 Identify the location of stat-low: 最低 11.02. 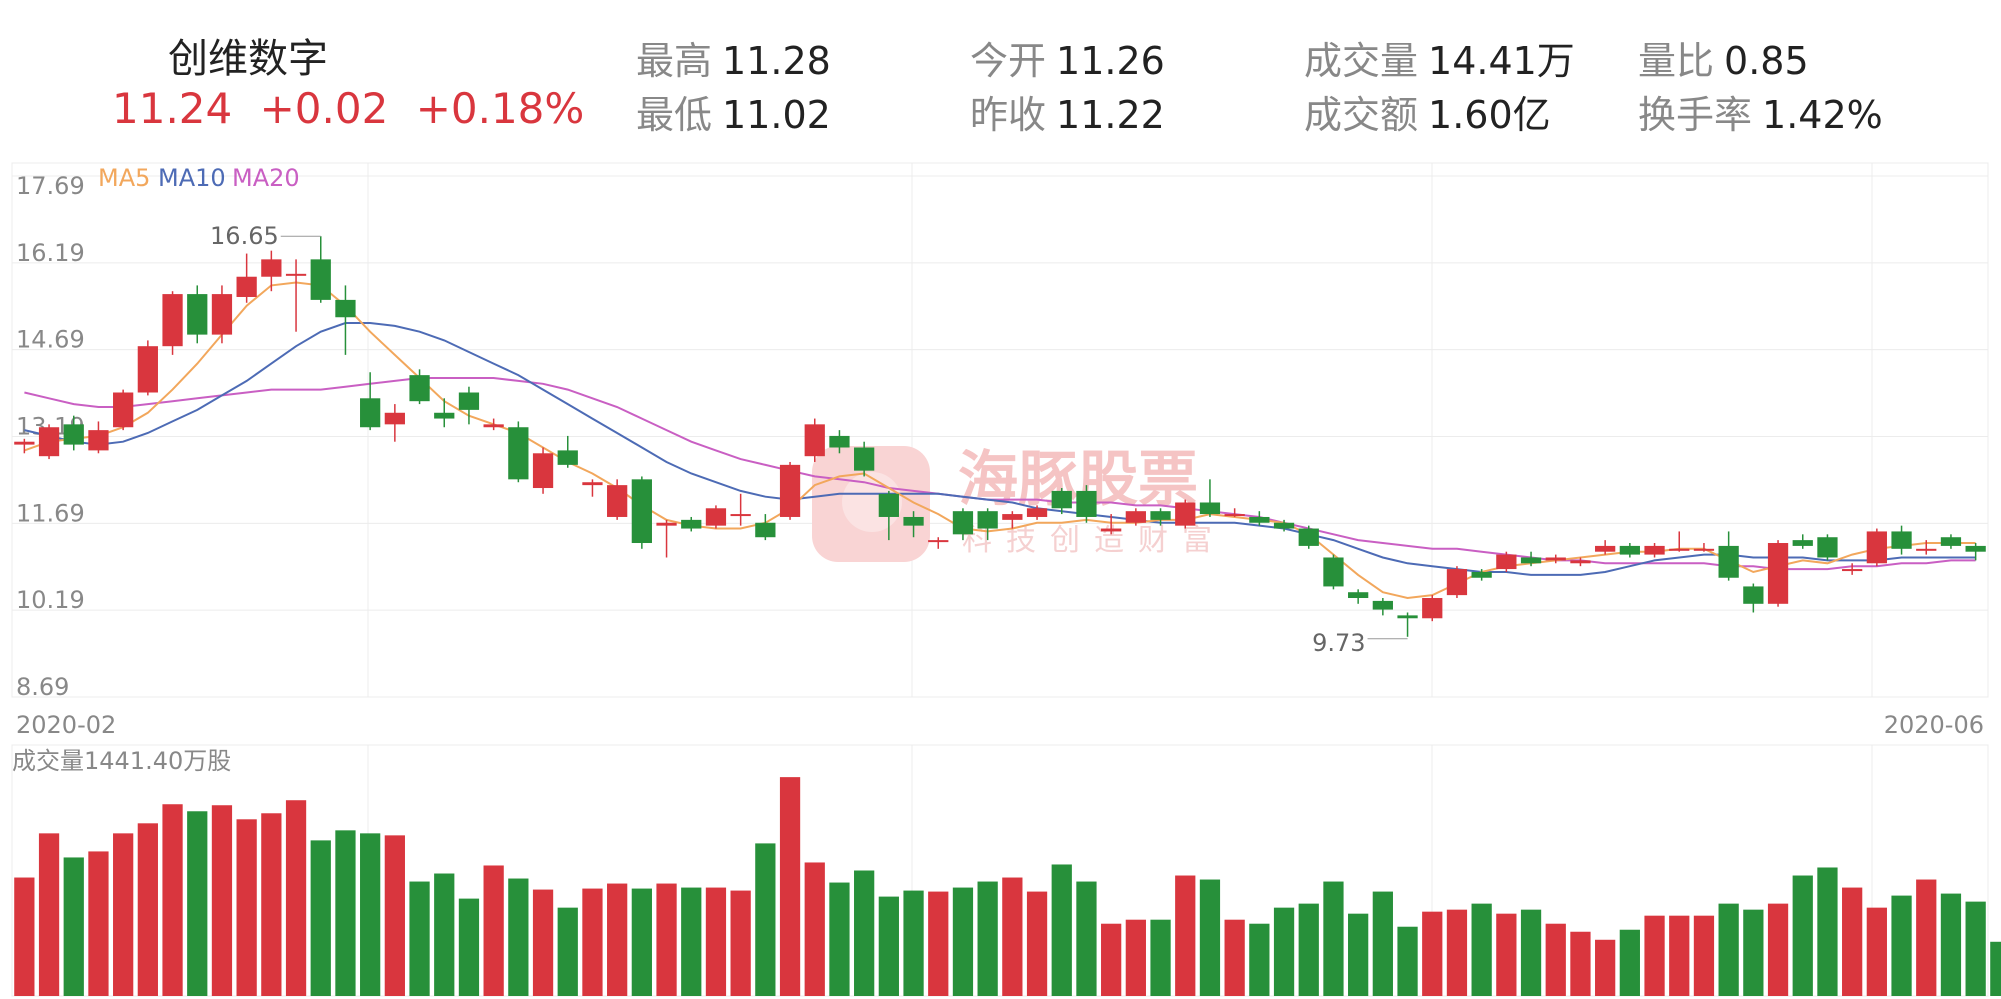
(733, 111).